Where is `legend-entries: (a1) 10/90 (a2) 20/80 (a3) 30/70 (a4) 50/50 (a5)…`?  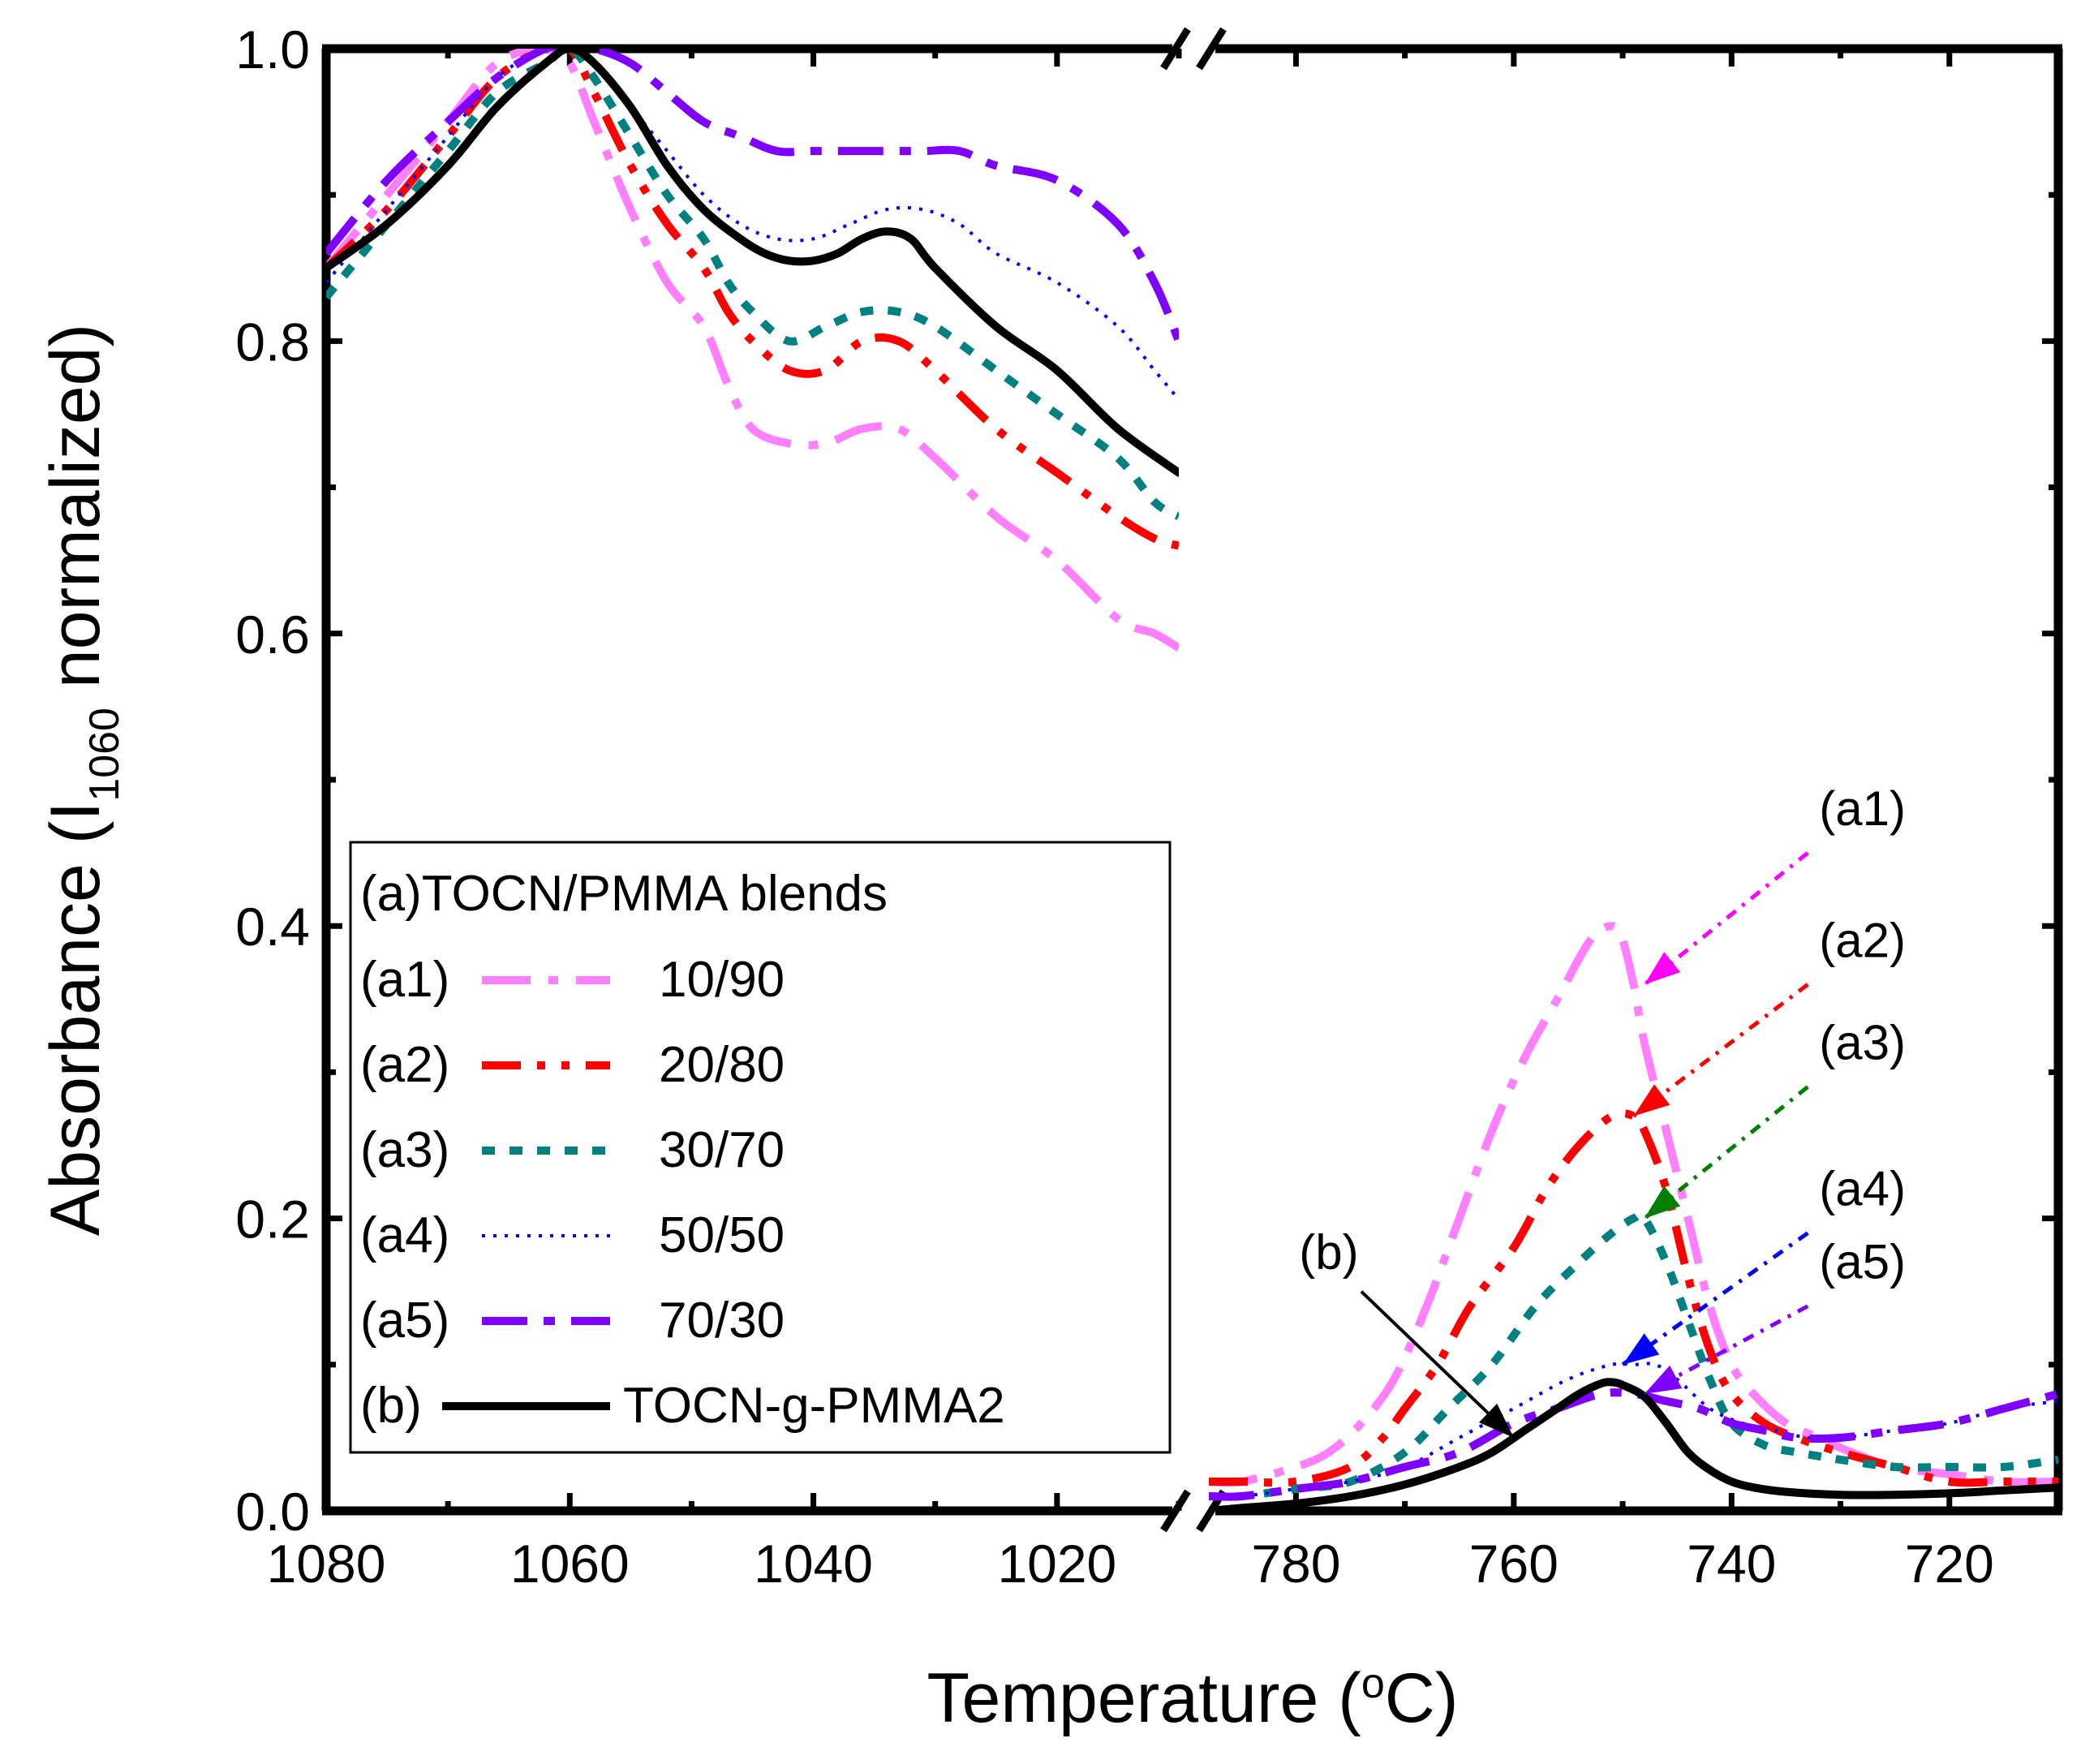
legend-entries: (a1) 10/90 (a2) 20/80 (a3) 30/70 (a4) 50/50 (a5)… is located at coordinates (682, 1193).